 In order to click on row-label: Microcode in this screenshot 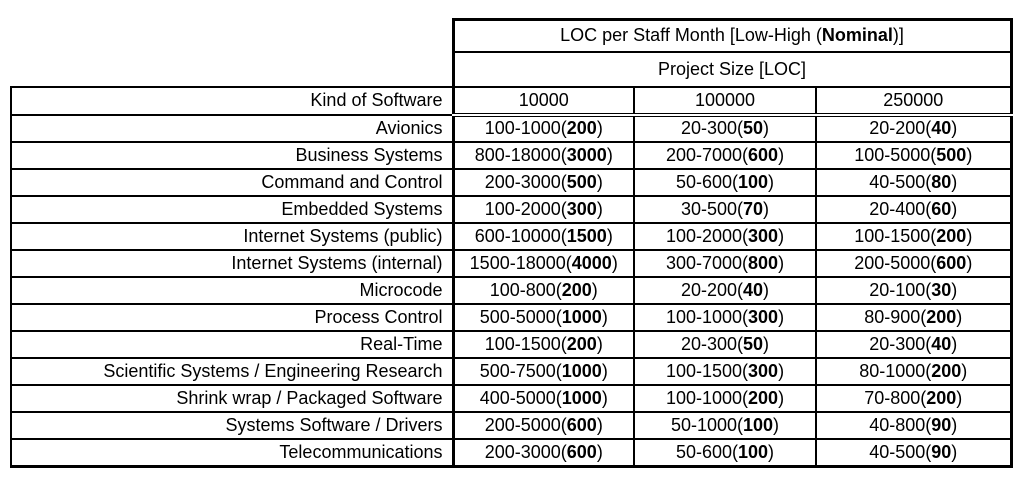, I will do `click(232, 290)`.